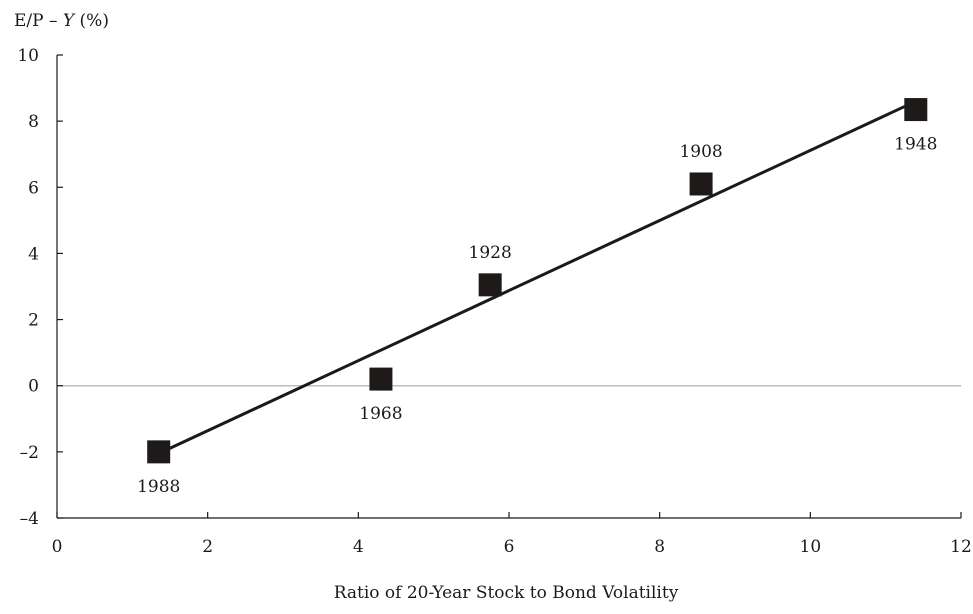 This screenshot has width=973, height=614. Describe the element at coordinates (158, 487) in the screenshot. I see `point-label-1988: 1988` at that location.